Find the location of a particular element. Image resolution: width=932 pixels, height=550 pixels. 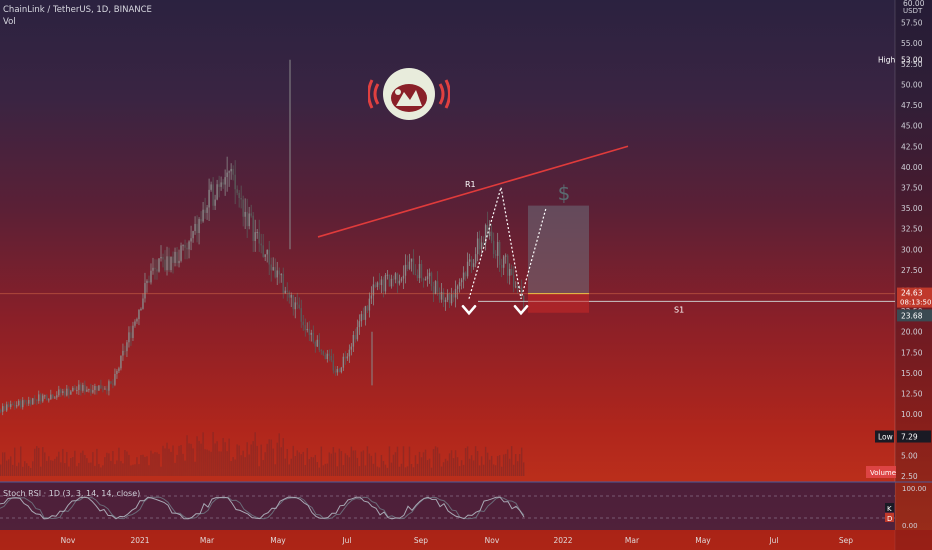

osc-k-line is located at coordinates (262, 508).